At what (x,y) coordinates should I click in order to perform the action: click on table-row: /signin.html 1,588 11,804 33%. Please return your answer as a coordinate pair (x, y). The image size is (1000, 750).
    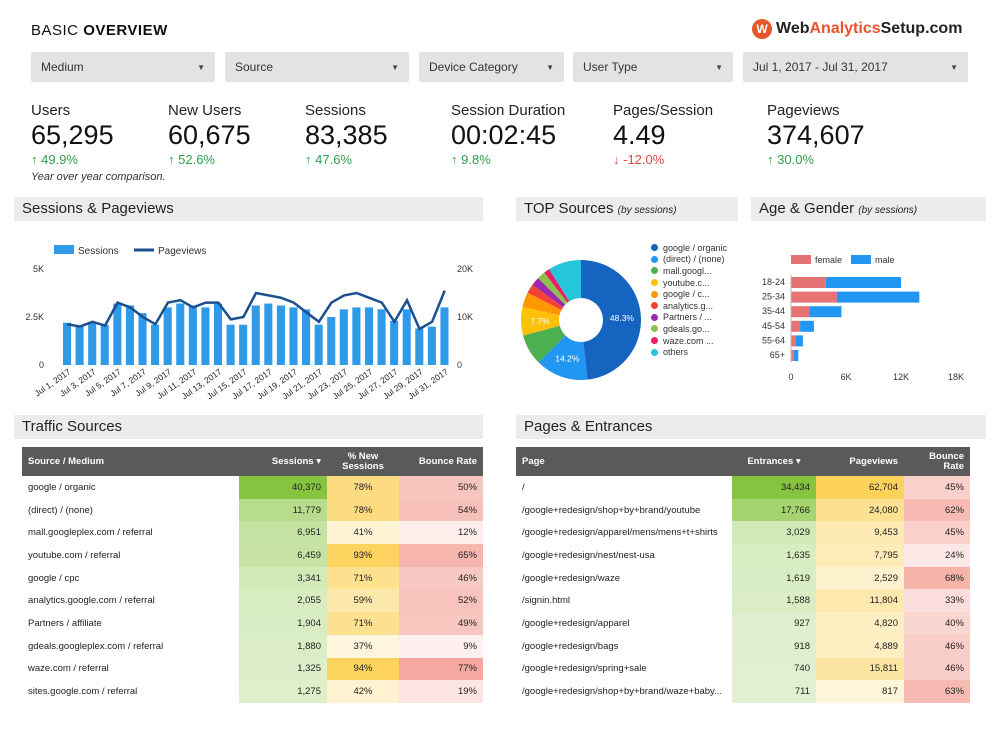
    Looking at the image, I should click on (743, 601).